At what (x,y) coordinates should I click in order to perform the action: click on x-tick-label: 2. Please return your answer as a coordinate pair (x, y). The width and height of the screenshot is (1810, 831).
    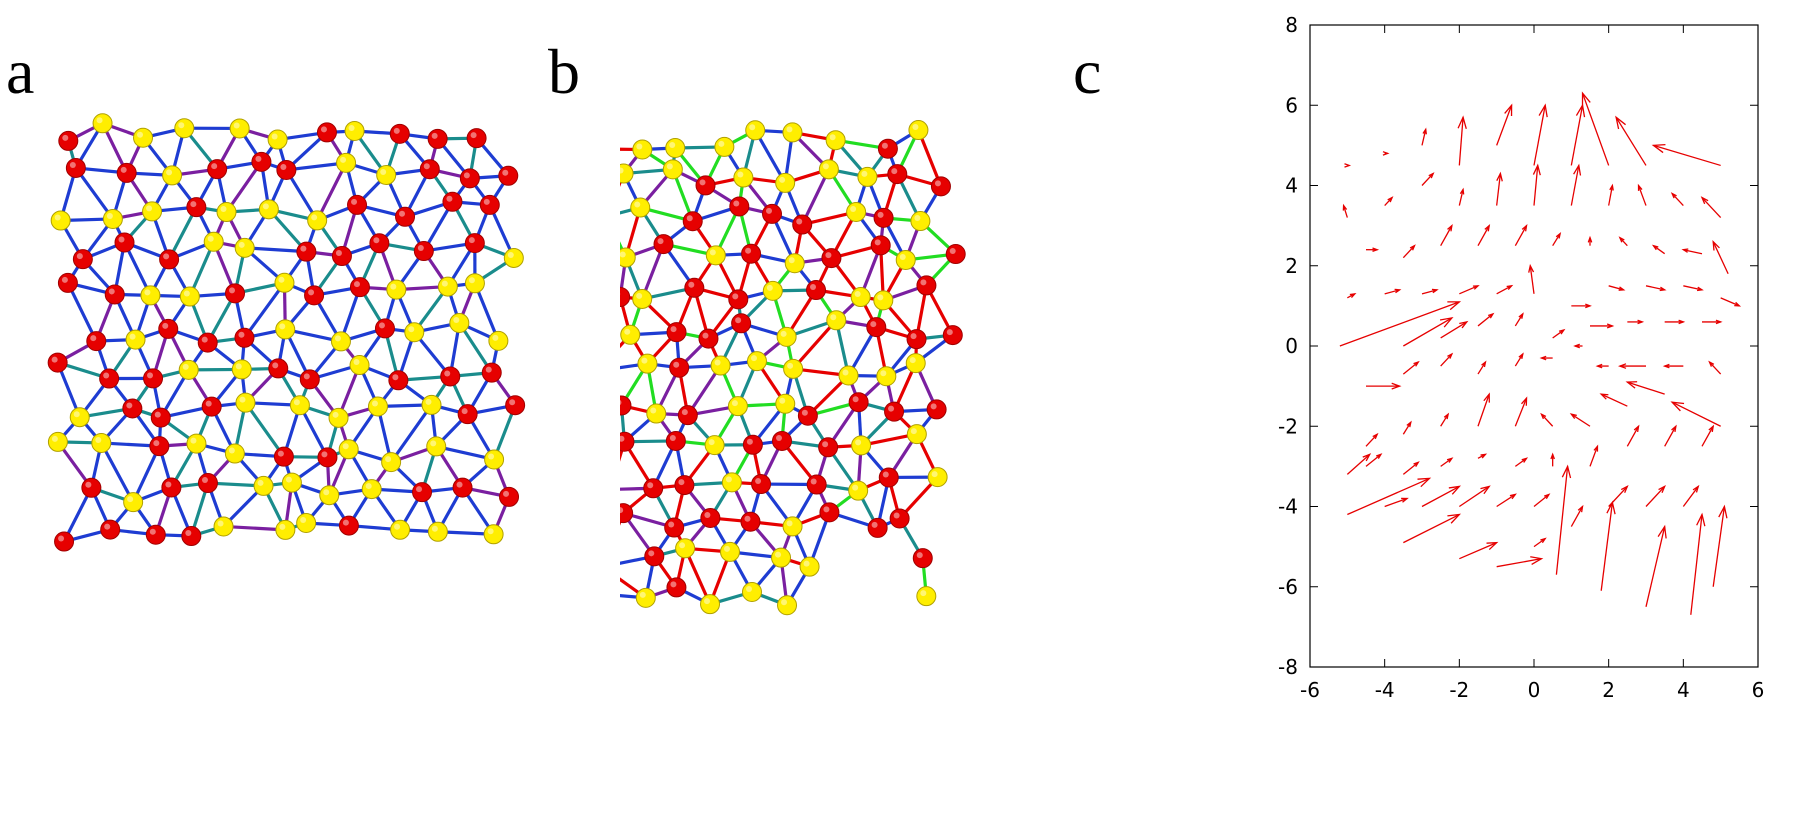
    Looking at the image, I should click on (1608, 690).